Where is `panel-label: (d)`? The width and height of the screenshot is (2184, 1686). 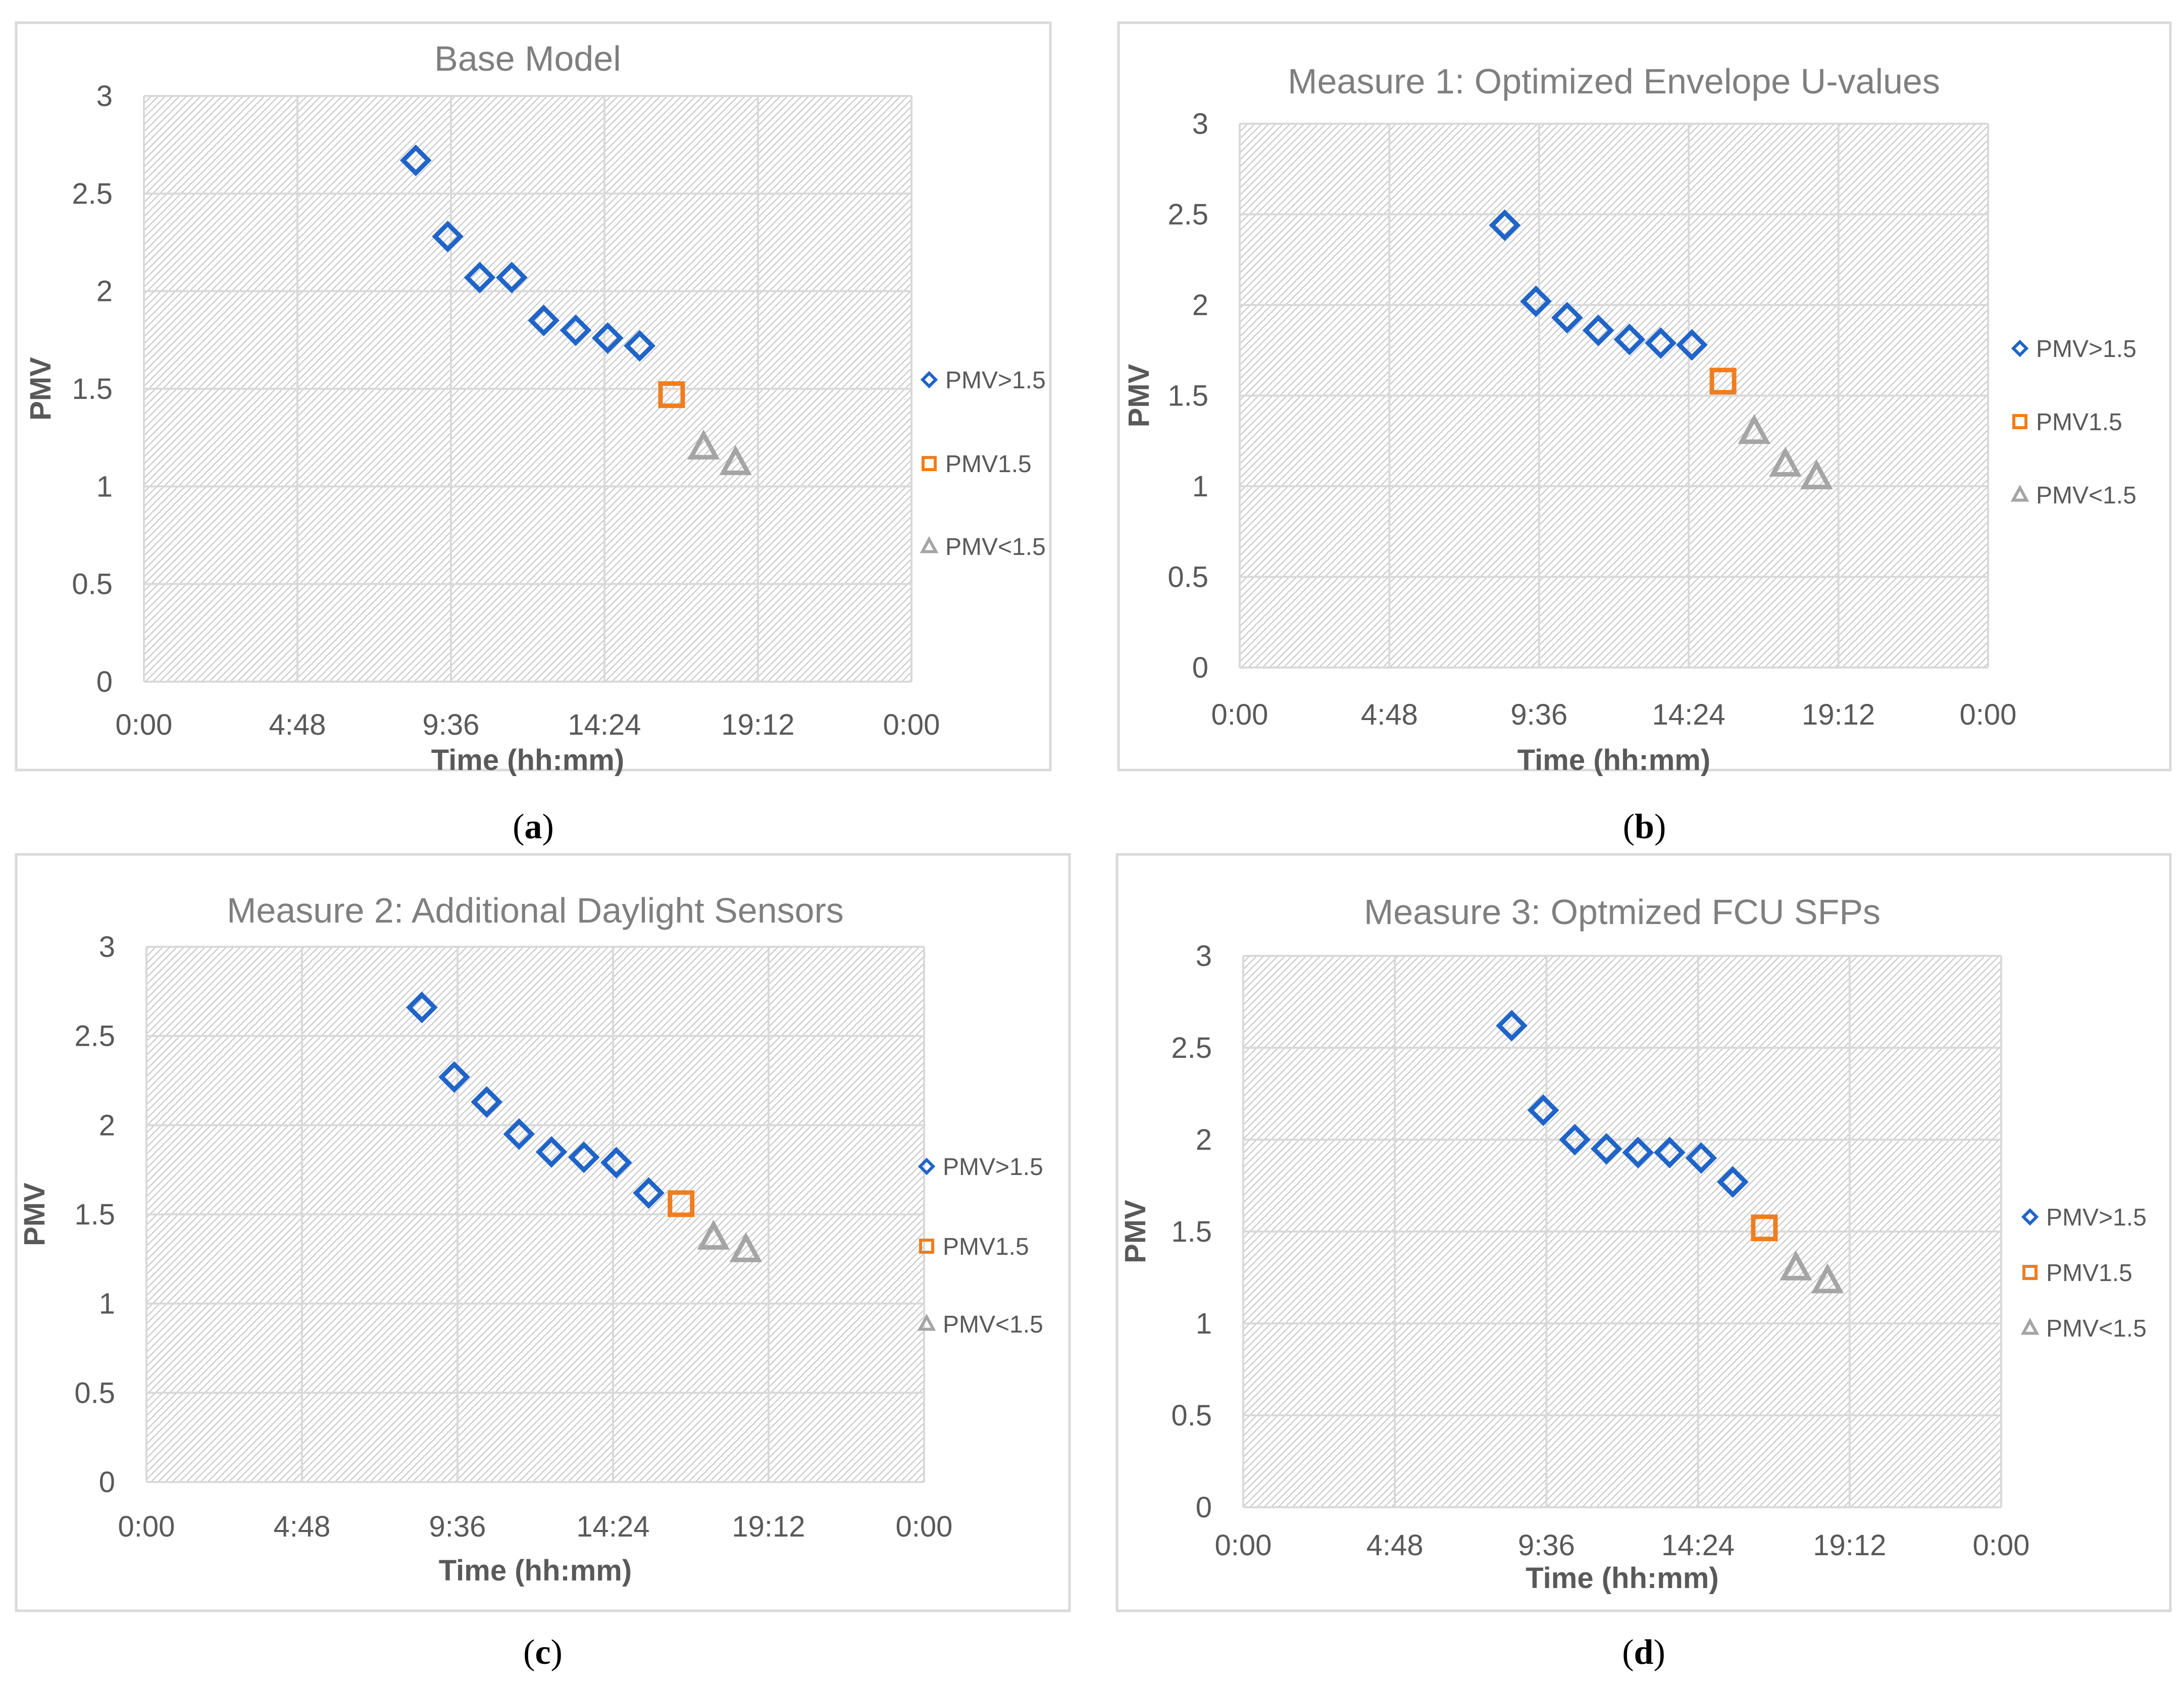
panel-label: (d) is located at coordinates (1643, 1652).